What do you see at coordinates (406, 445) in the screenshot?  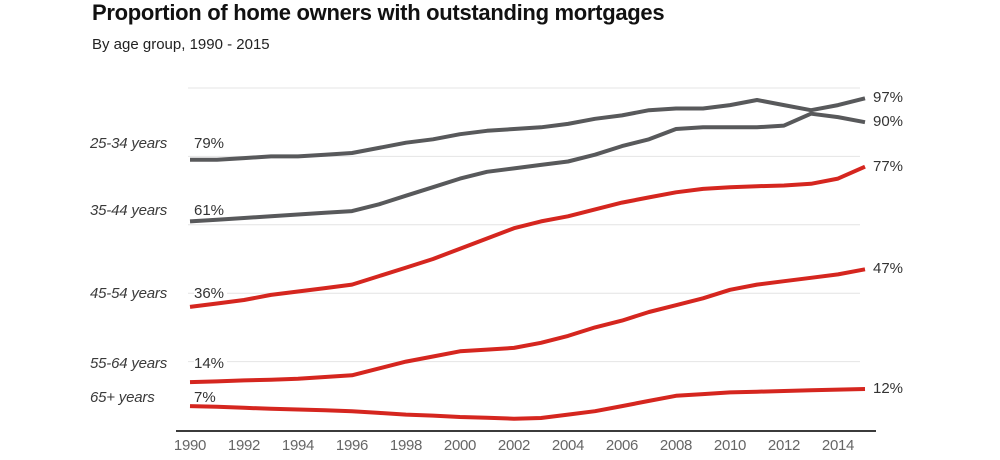 I see `x-tick-label-1998: 1998` at bounding box center [406, 445].